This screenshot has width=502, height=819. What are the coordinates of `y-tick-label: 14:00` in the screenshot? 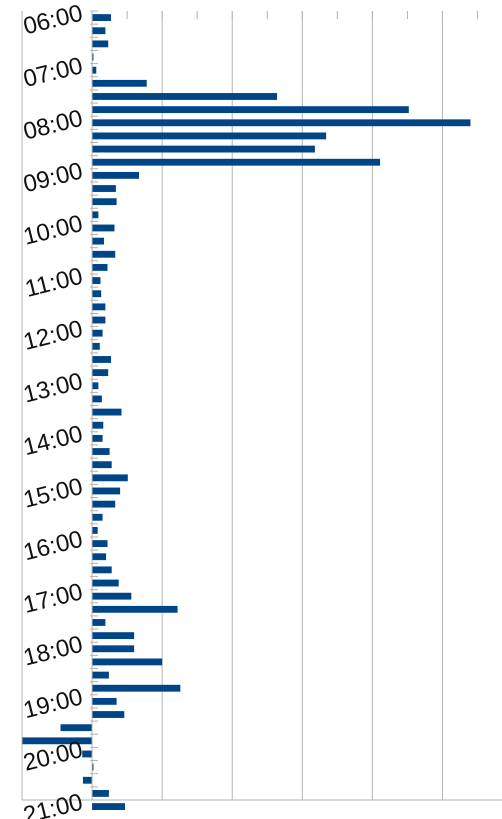 It's located at (53, 440).